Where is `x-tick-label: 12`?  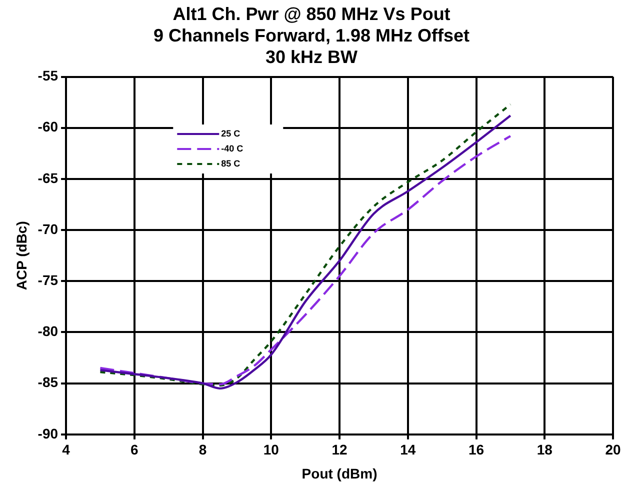 x-tick-label: 12 is located at coordinates (340, 450).